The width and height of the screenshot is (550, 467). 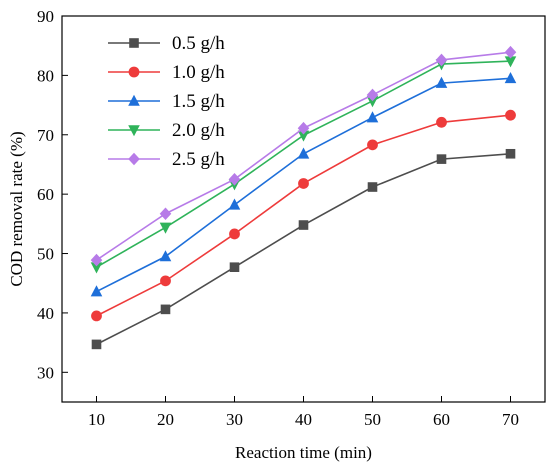 What do you see at coordinates (198, 101) in the screenshot?
I see `legend-label: 1.5 g/h` at bounding box center [198, 101].